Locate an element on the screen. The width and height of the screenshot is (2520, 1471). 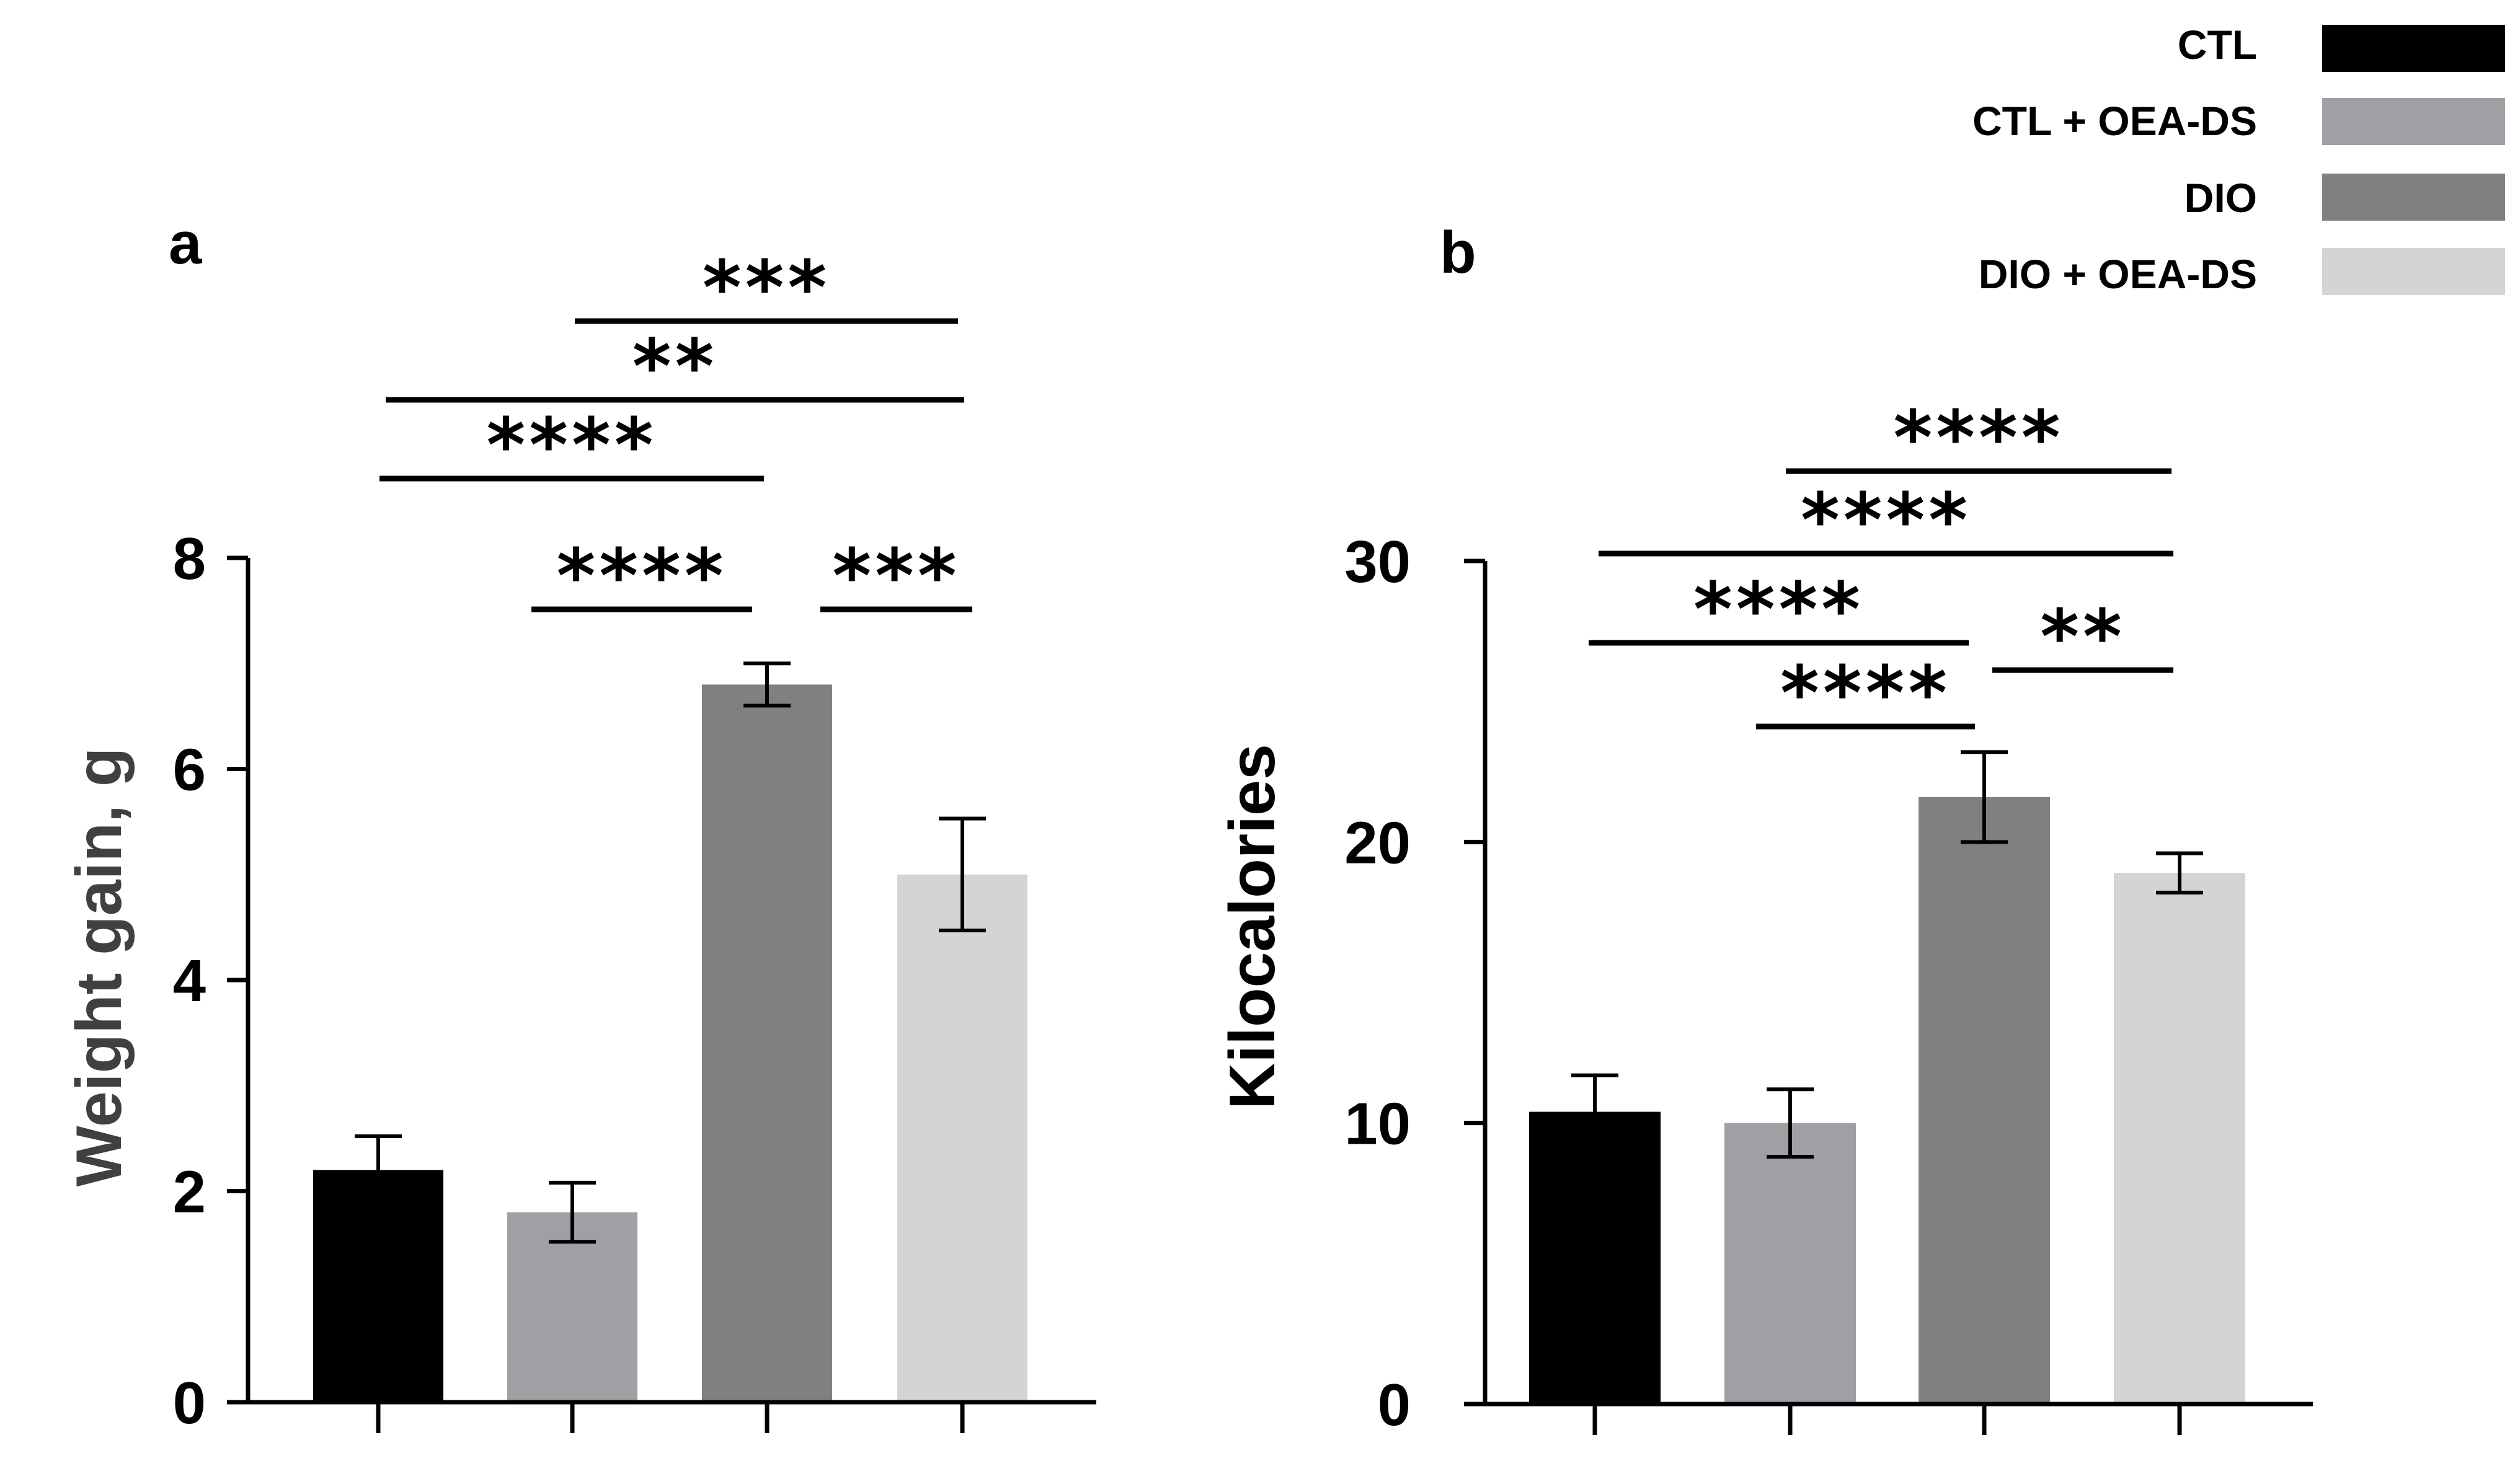
legend-label: CTL is located at coordinates (2217, 45).